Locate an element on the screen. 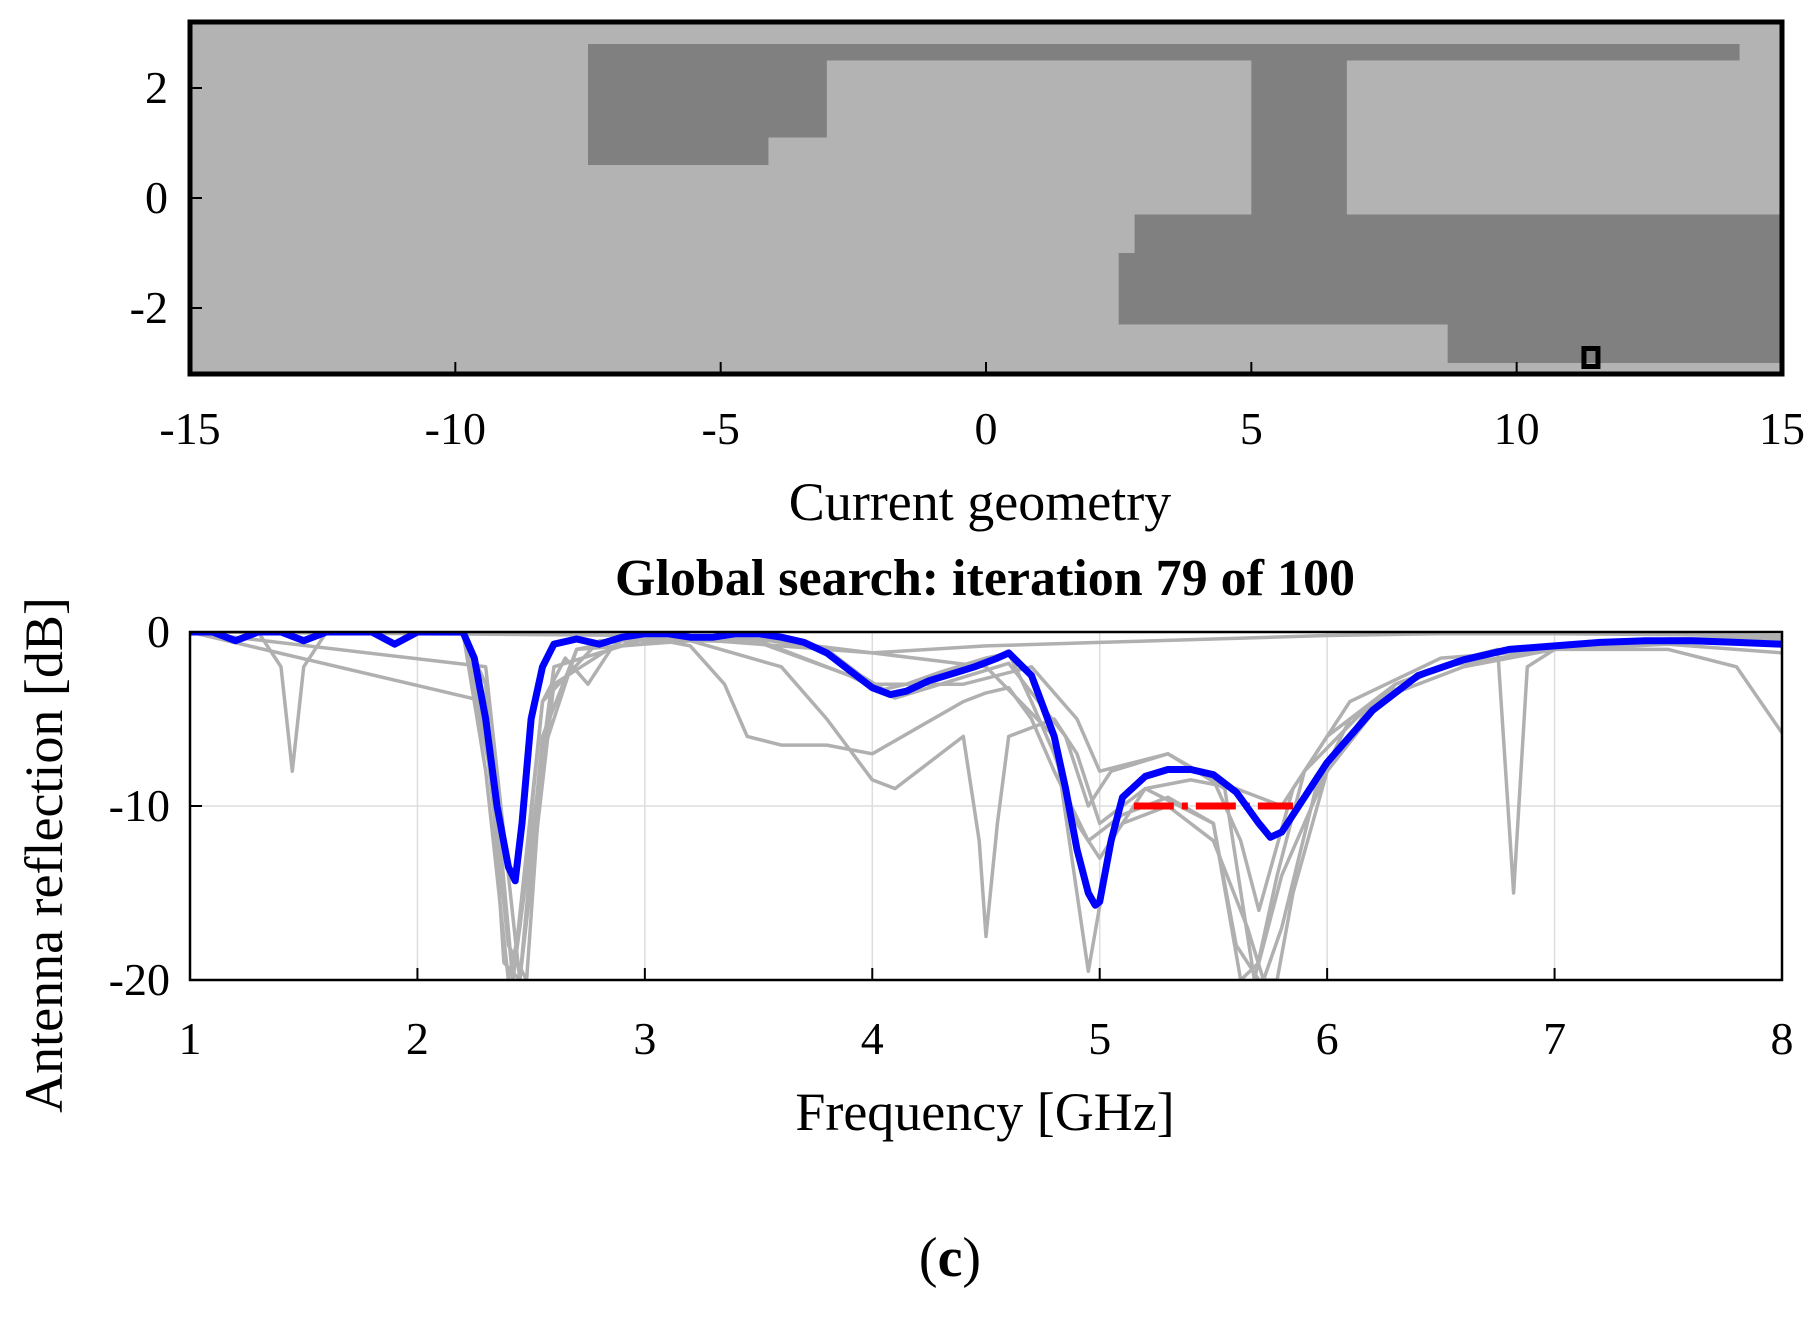 The width and height of the screenshot is (1820, 1320). caption-open: ( is located at coordinates (928, 1258).